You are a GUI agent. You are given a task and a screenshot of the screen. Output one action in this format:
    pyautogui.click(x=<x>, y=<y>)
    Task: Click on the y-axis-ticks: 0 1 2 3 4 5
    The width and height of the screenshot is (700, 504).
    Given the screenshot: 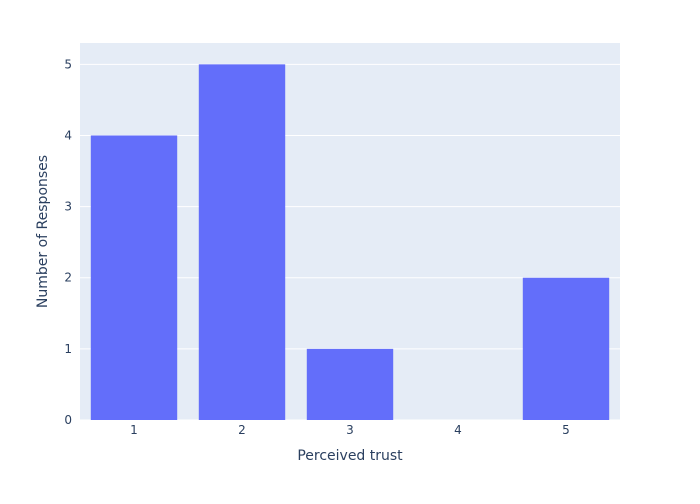 What is the action you would take?
    pyautogui.click(x=68, y=242)
    